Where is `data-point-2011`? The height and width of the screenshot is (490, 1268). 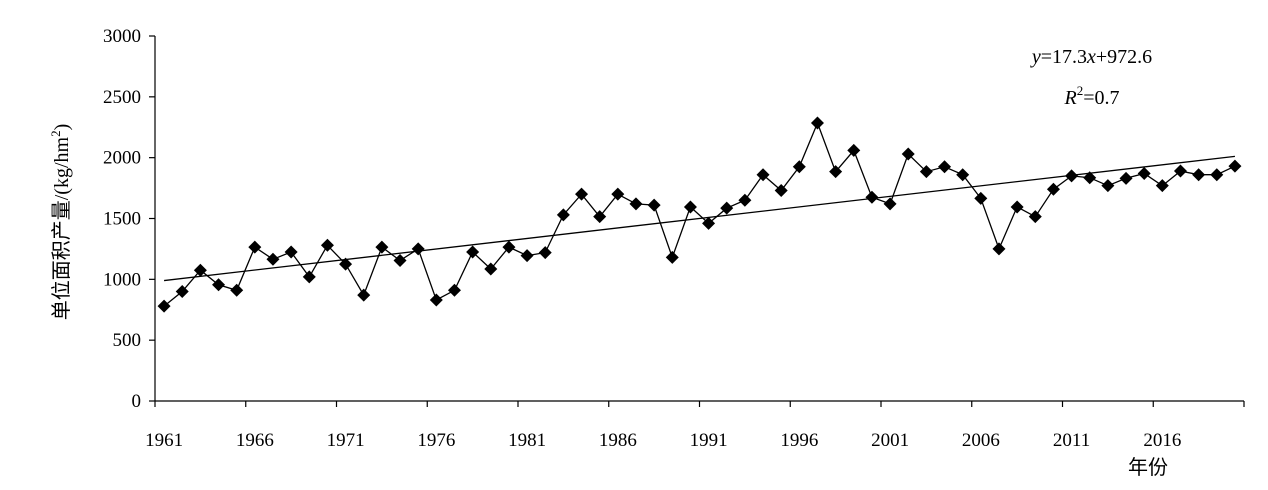
data-point-2011 is located at coordinates (1072, 176).